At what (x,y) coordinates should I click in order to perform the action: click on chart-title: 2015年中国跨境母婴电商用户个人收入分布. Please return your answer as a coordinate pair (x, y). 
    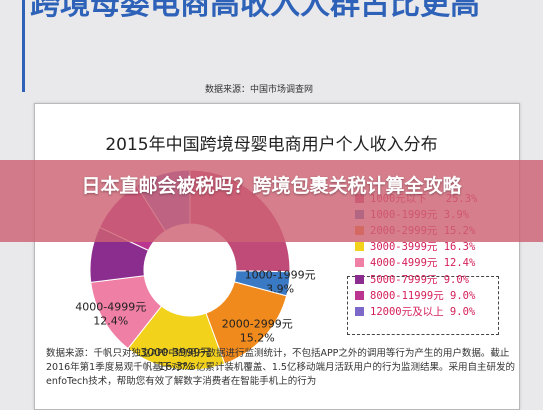
    Looking at the image, I should click on (271, 145).